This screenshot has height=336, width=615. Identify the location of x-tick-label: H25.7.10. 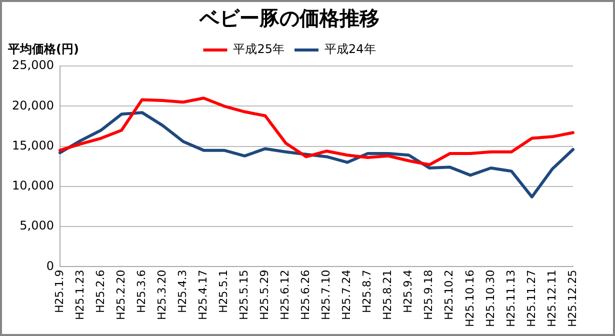
(326, 295).